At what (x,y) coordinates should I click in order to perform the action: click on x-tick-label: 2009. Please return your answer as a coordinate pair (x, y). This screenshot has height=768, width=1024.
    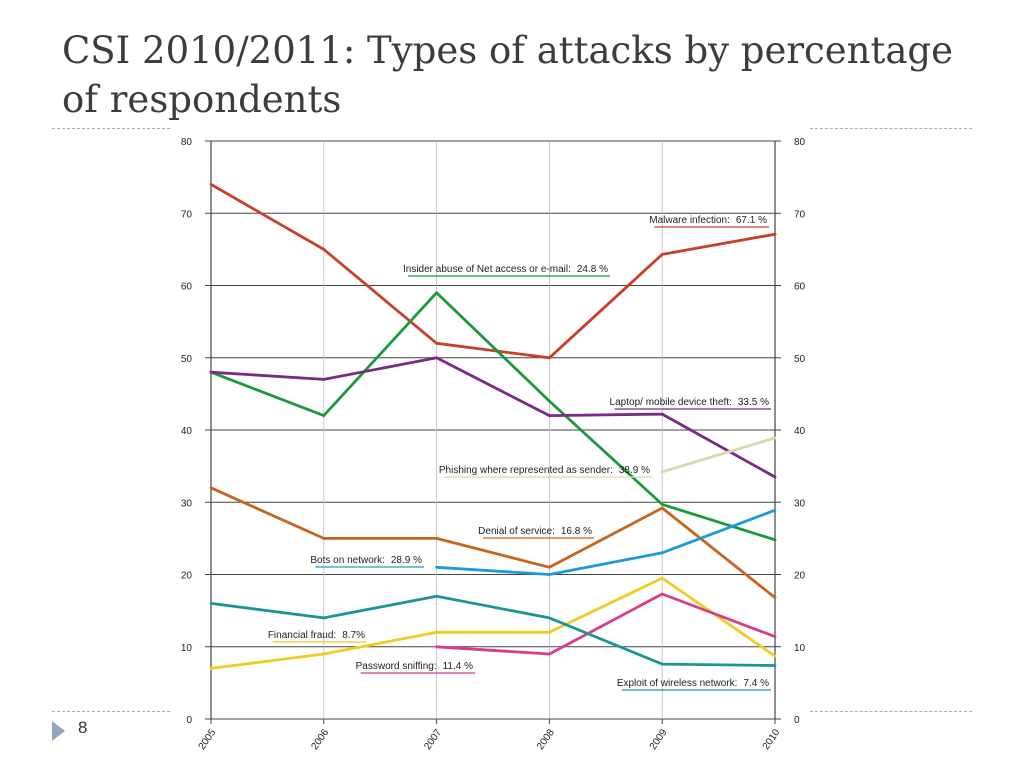
    Looking at the image, I should click on (659, 739).